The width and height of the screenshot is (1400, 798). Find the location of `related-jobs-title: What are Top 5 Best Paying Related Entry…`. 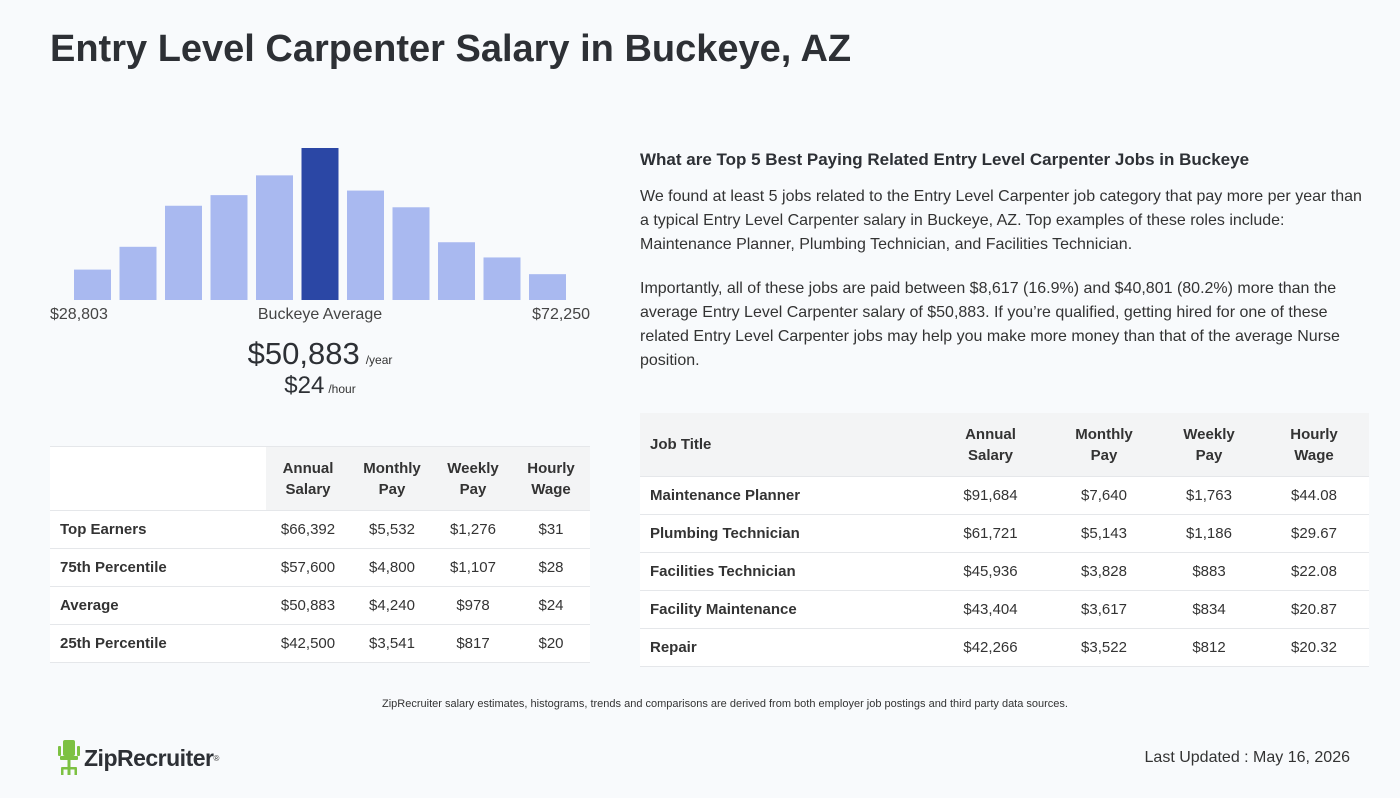

related-jobs-title: What are Top 5 Best Paying Related Entry… is located at coordinates (945, 159).